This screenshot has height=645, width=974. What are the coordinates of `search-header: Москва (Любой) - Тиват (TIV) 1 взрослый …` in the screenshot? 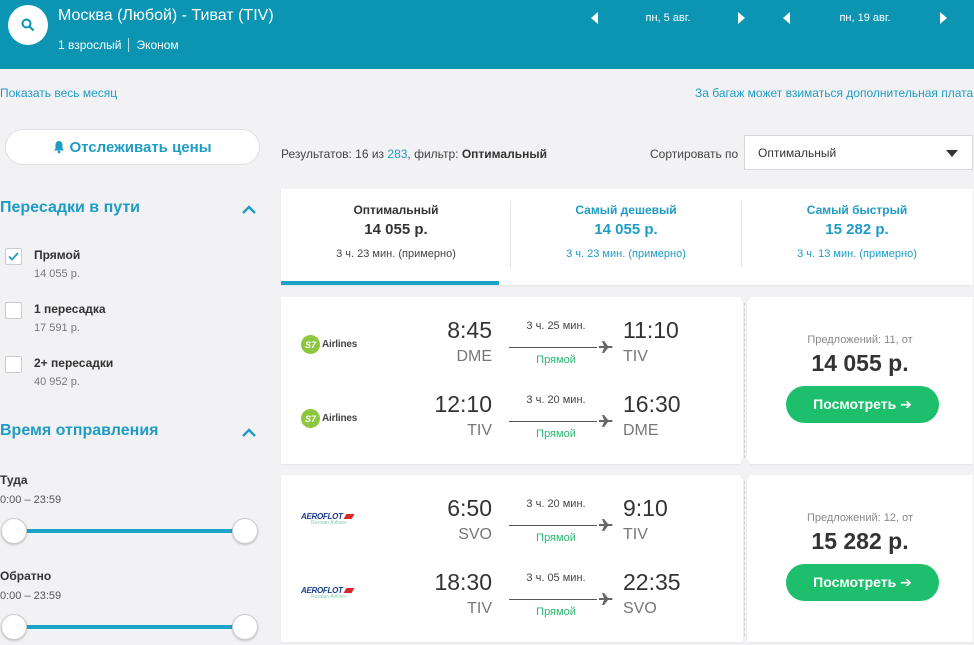 It's located at (487, 34).